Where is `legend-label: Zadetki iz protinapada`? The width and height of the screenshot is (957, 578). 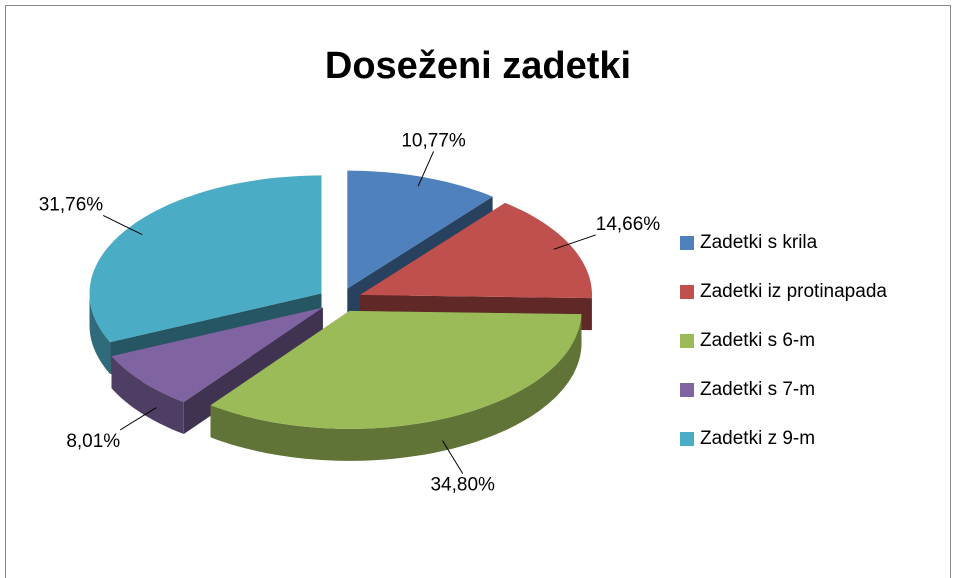
legend-label: Zadetki iz protinapada is located at coordinates (793, 291).